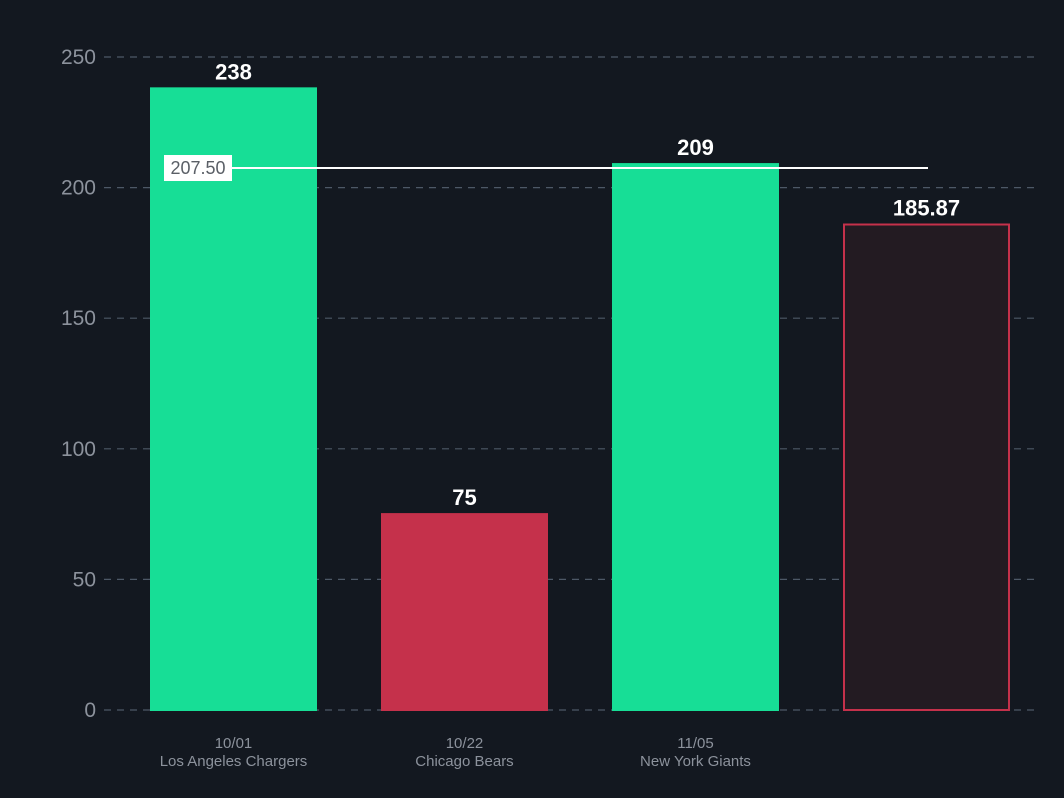 This screenshot has width=1064, height=798. What do you see at coordinates (234, 761) in the screenshot?
I see `x-tick-team-0: Los Angeles Chargers` at bounding box center [234, 761].